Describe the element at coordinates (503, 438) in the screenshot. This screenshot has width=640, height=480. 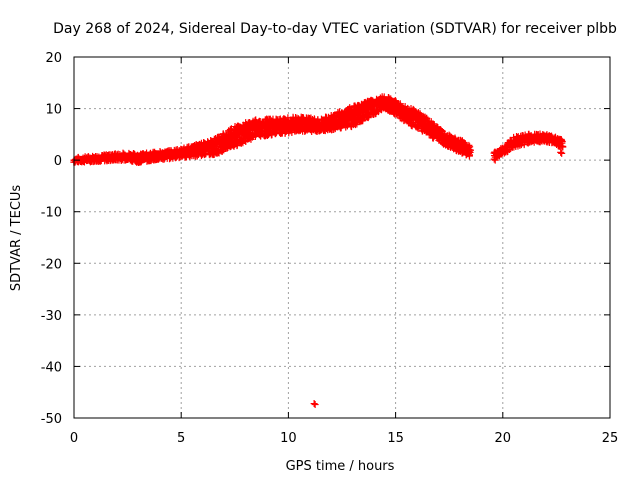
I see `x-tick-label: 20` at that location.